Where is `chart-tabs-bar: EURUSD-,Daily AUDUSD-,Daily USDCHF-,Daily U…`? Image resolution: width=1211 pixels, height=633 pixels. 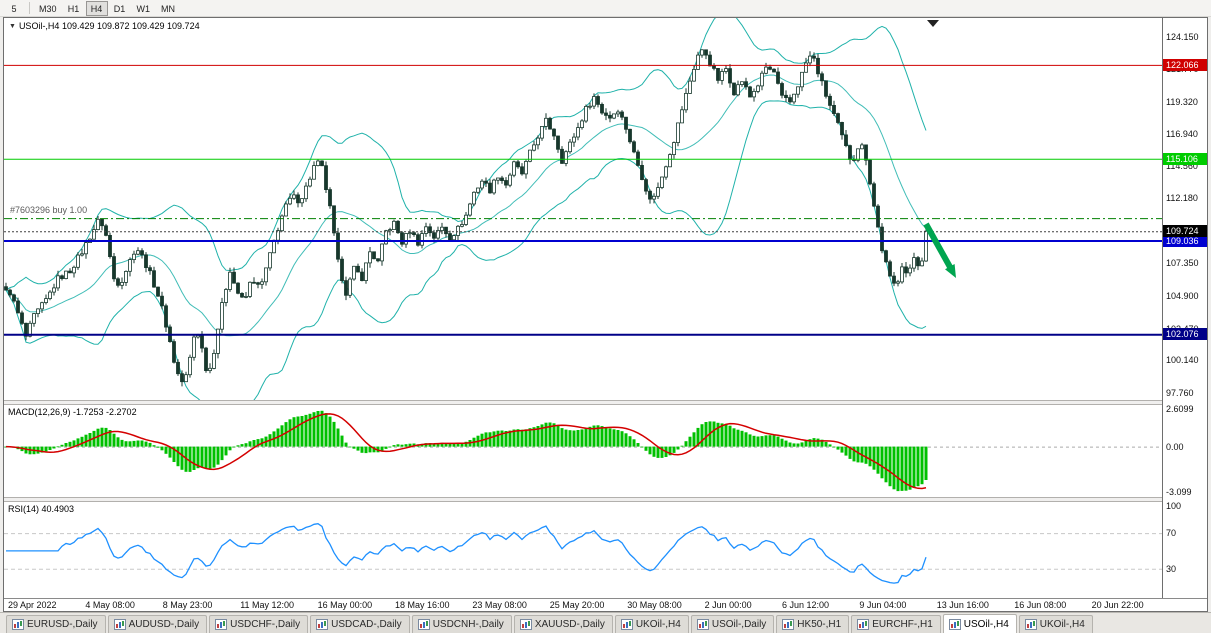
chart-tabs-bar: EURUSD-,Daily AUDUSD-,Daily USDCHF-,Daily U… is located at coordinates (605, 622).